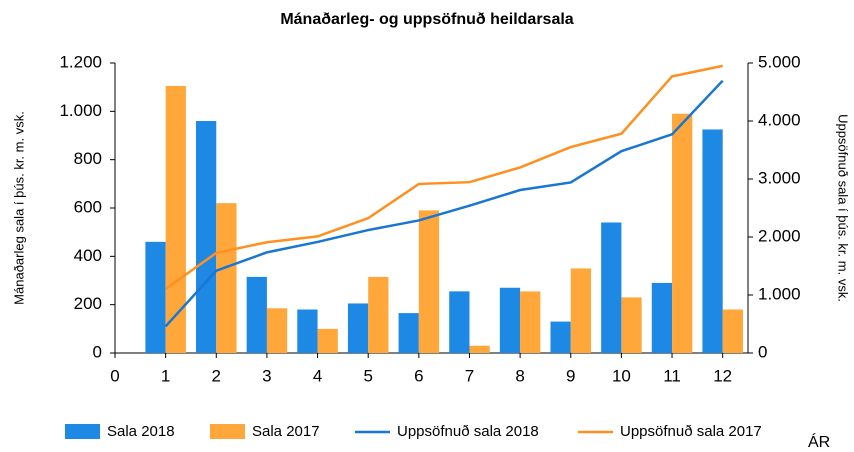 The image size is (854, 452). What do you see at coordinates (779, 293) in the screenshot?
I see `y2-tick-label: 1.000` at bounding box center [779, 293].